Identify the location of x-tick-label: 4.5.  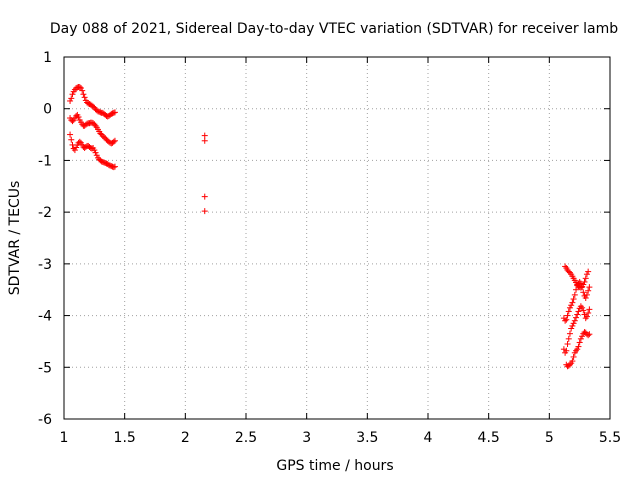
(489, 438).